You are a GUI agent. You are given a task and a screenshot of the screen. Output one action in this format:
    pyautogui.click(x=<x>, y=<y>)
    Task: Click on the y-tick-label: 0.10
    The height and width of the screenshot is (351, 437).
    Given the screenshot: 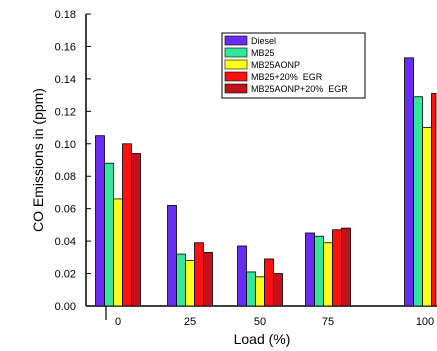 What is the action you would take?
    pyautogui.click(x=65, y=145)
    